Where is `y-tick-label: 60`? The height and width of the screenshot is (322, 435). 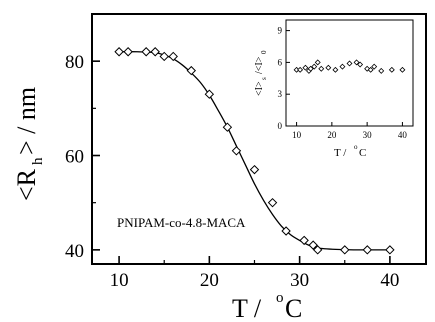
y-tick-label: 60 is located at coordinates (74, 157).